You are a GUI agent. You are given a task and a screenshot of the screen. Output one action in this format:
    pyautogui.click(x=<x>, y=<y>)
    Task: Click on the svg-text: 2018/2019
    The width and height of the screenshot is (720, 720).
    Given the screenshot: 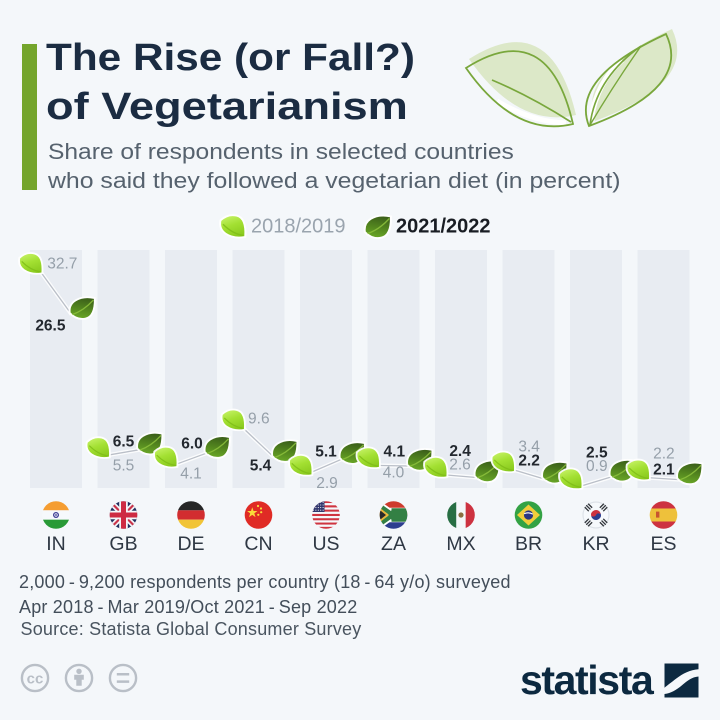 What is the action you would take?
    pyautogui.click(x=298, y=227)
    